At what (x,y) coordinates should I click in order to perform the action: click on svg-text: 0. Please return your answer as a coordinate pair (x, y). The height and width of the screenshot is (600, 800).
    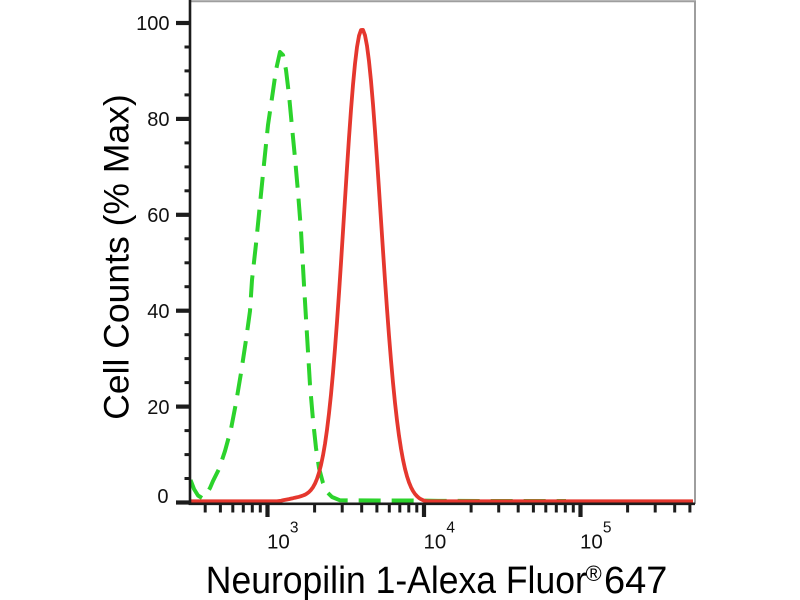
    Looking at the image, I should click on (162, 497).